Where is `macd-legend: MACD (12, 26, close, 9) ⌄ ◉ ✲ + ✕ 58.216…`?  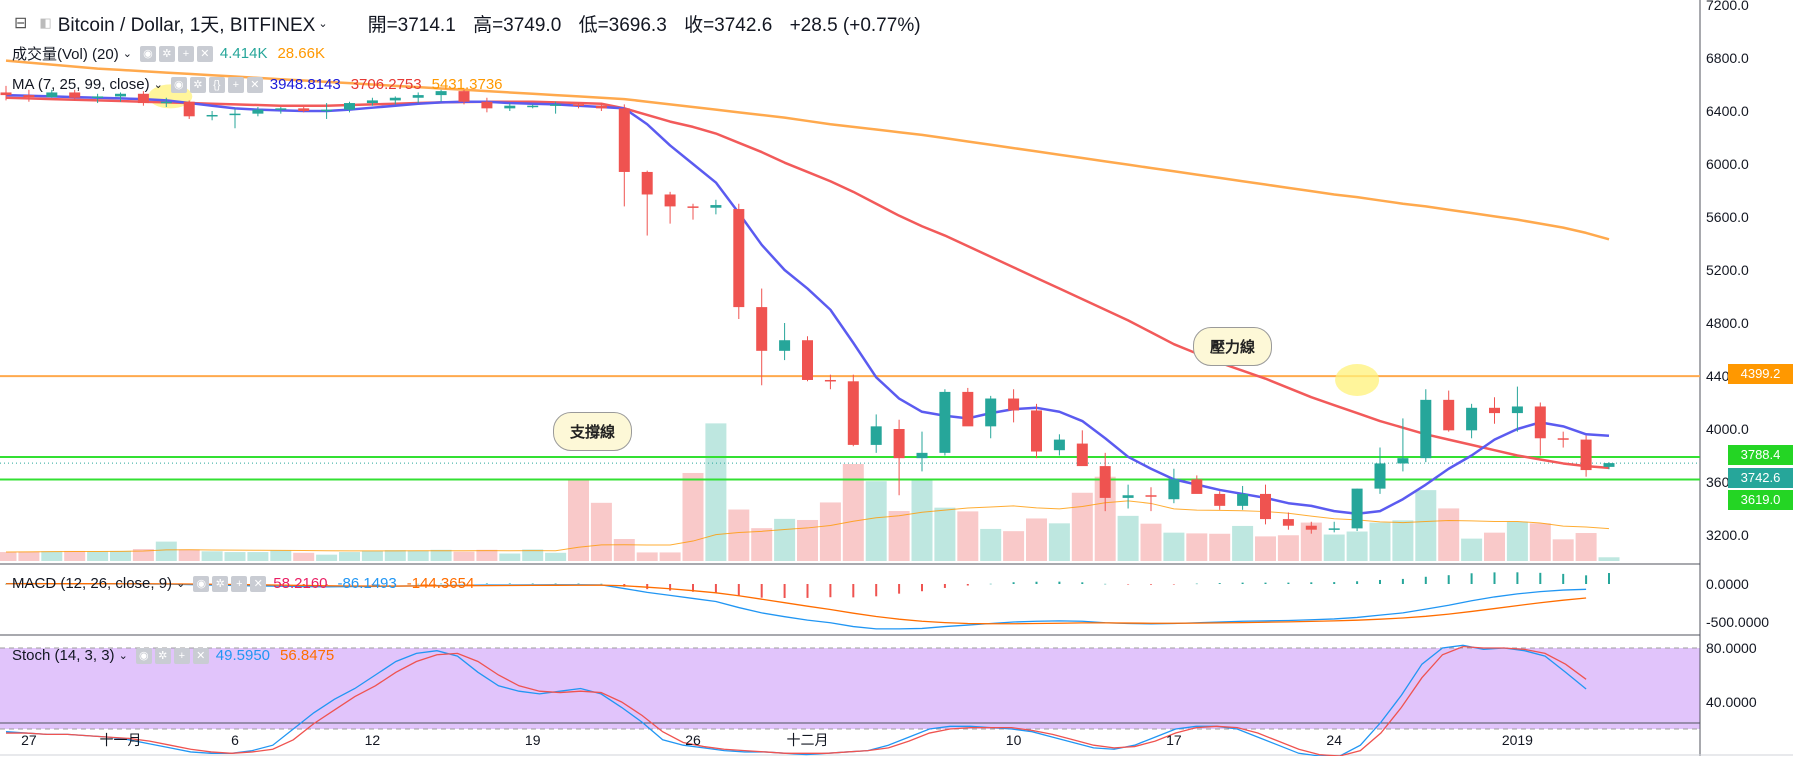
macd-legend: MACD (12, 26, close, 9) ⌄ ◉ ✲ + ✕ 58.216… is located at coordinates (248, 583).